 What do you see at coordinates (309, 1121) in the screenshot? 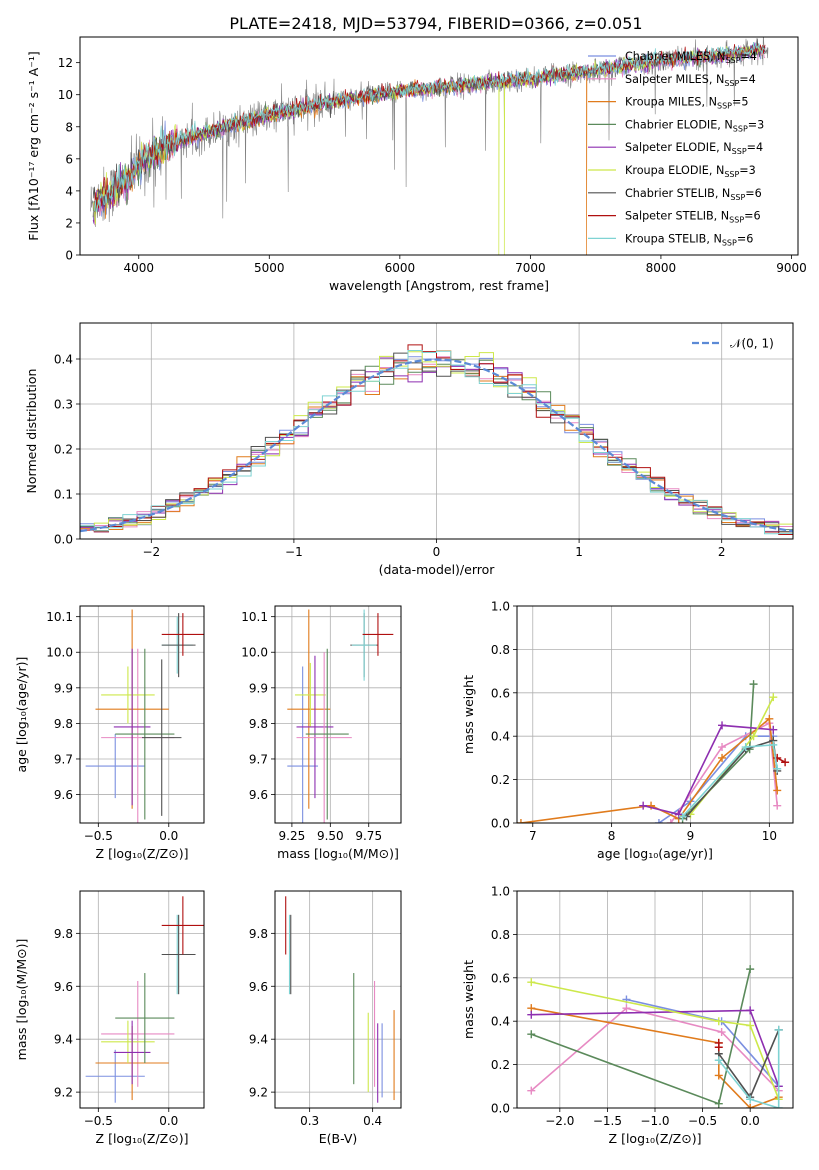
I see `x-tick-label: 0.3` at bounding box center [309, 1121].